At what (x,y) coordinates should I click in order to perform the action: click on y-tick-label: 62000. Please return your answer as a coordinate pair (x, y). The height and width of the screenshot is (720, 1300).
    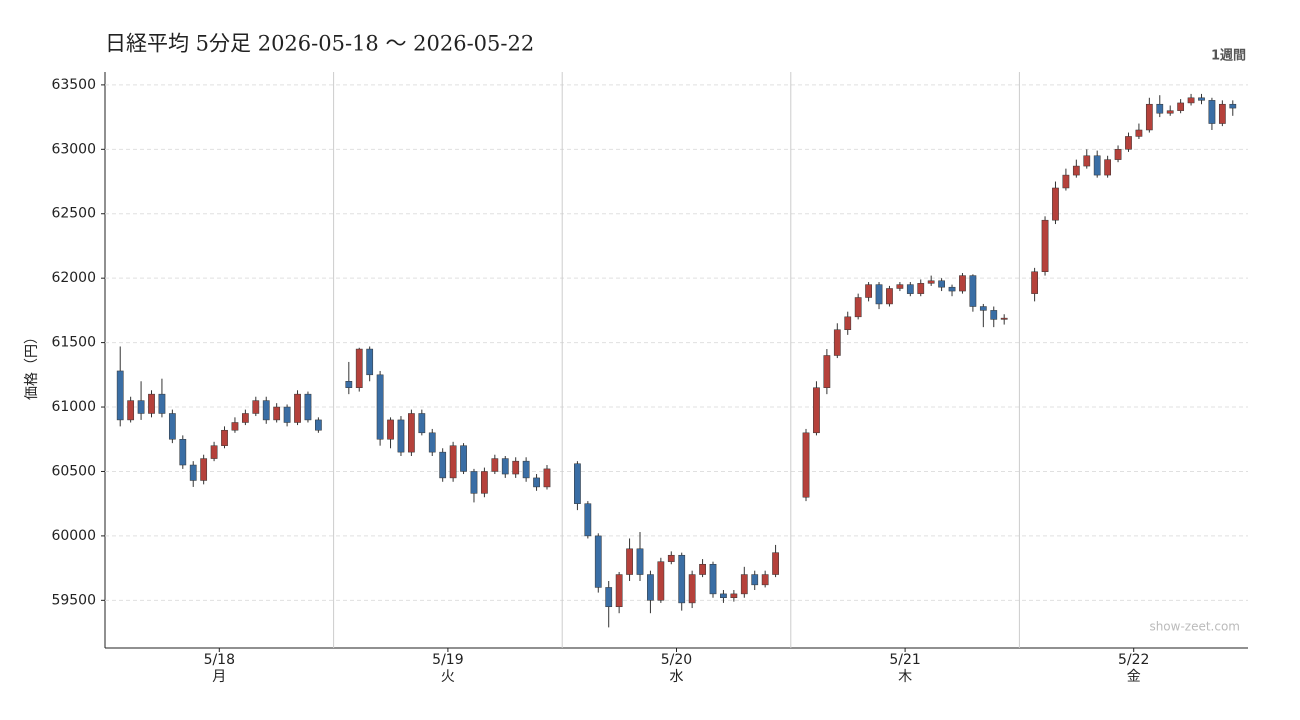
    Looking at the image, I should click on (73, 278).